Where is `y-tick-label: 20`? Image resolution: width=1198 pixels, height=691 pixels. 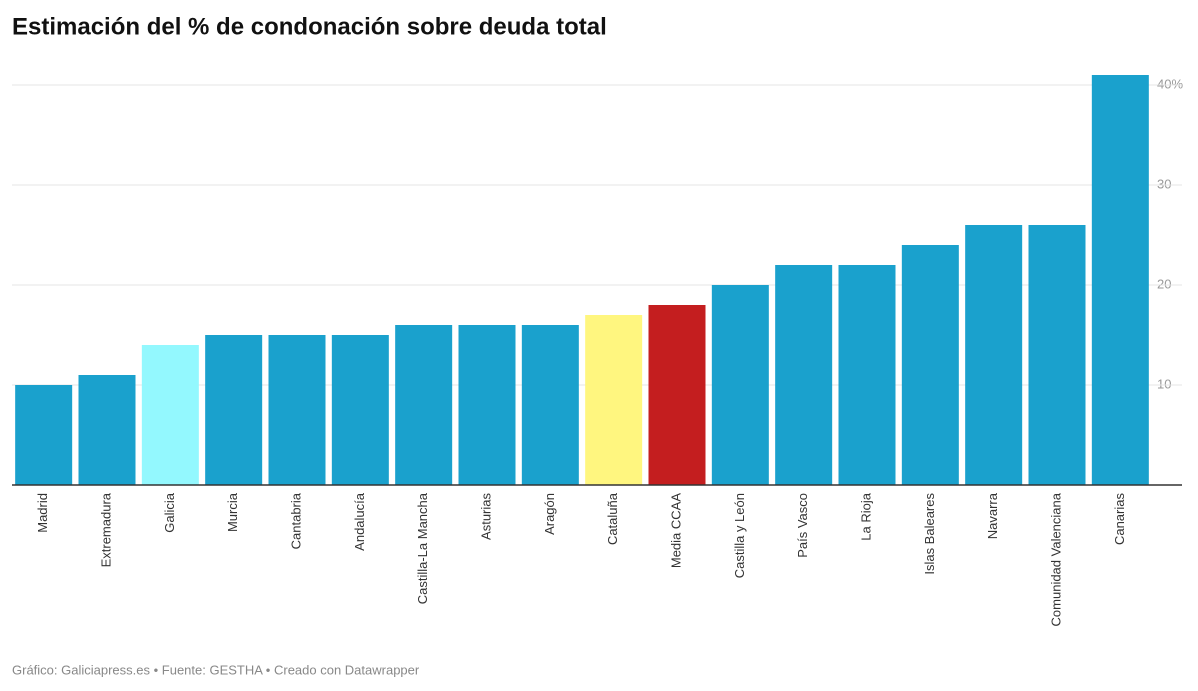 y-tick-label: 20 is located at coordinates (1164, 283).